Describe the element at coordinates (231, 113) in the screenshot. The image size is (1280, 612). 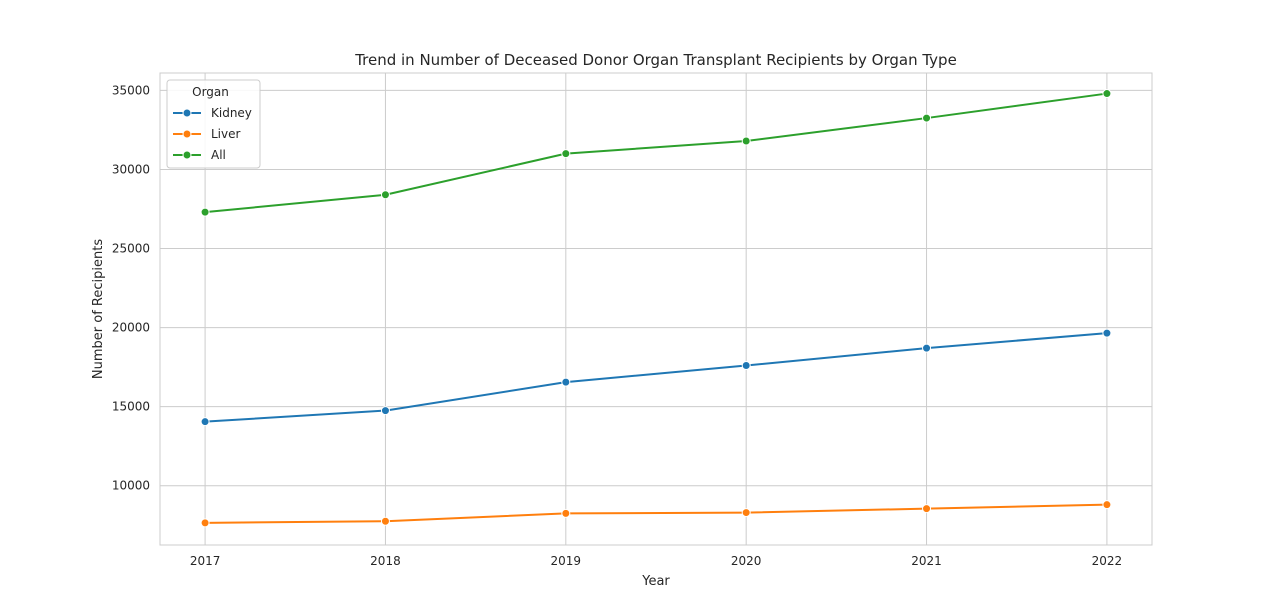
I see `legend-label-kidney: Kidney` at that location.